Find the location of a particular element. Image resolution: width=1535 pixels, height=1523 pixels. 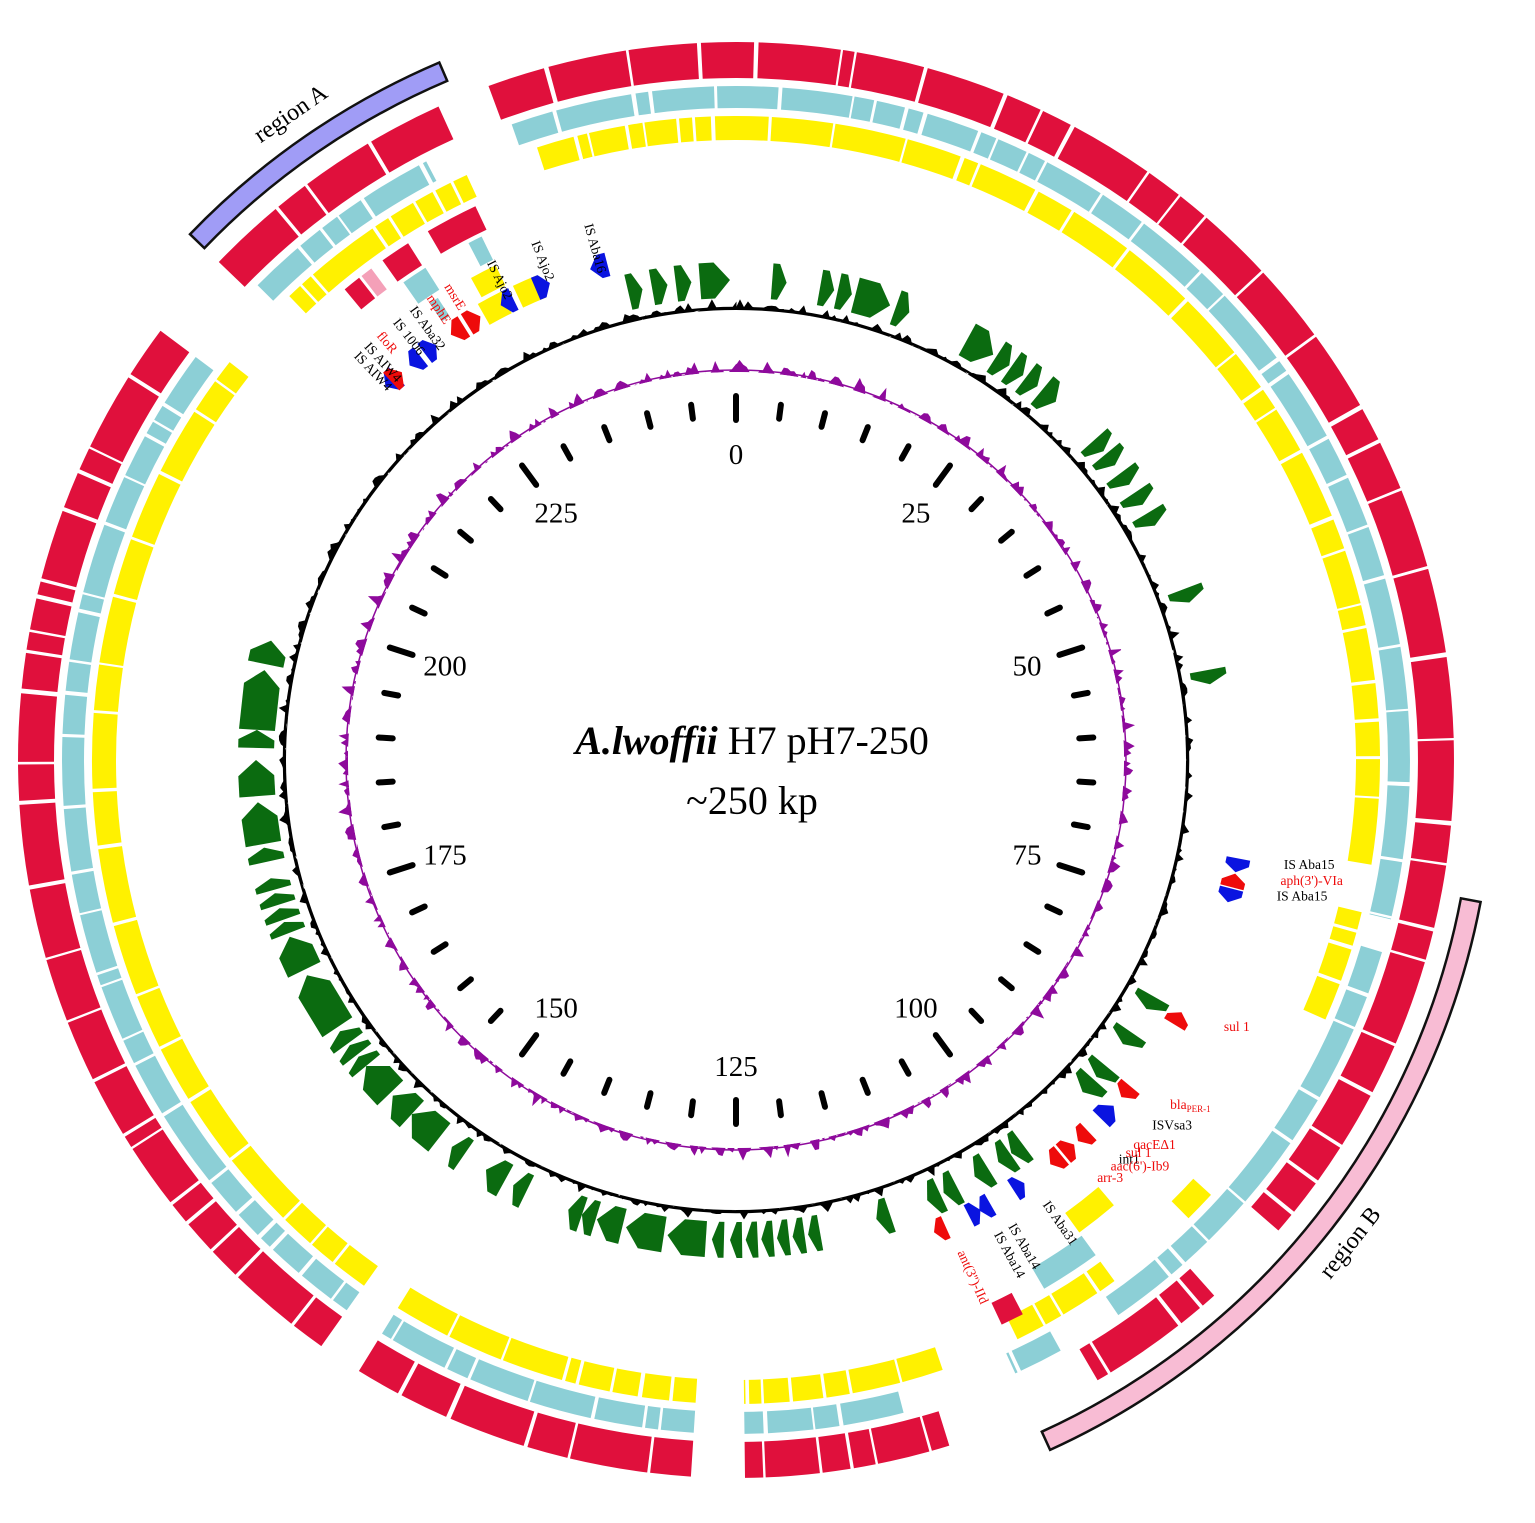

annotation-label: arr-3 is located at coordinates (1110, 1177).